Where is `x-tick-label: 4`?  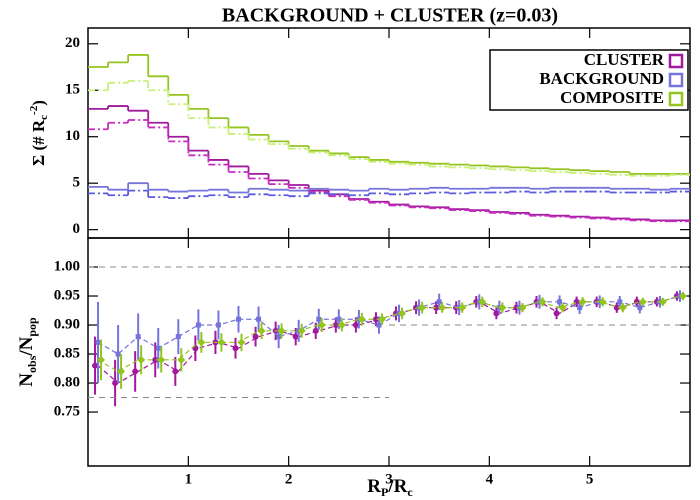
x-tick-label: 4 is located at coordinates (490, 479).